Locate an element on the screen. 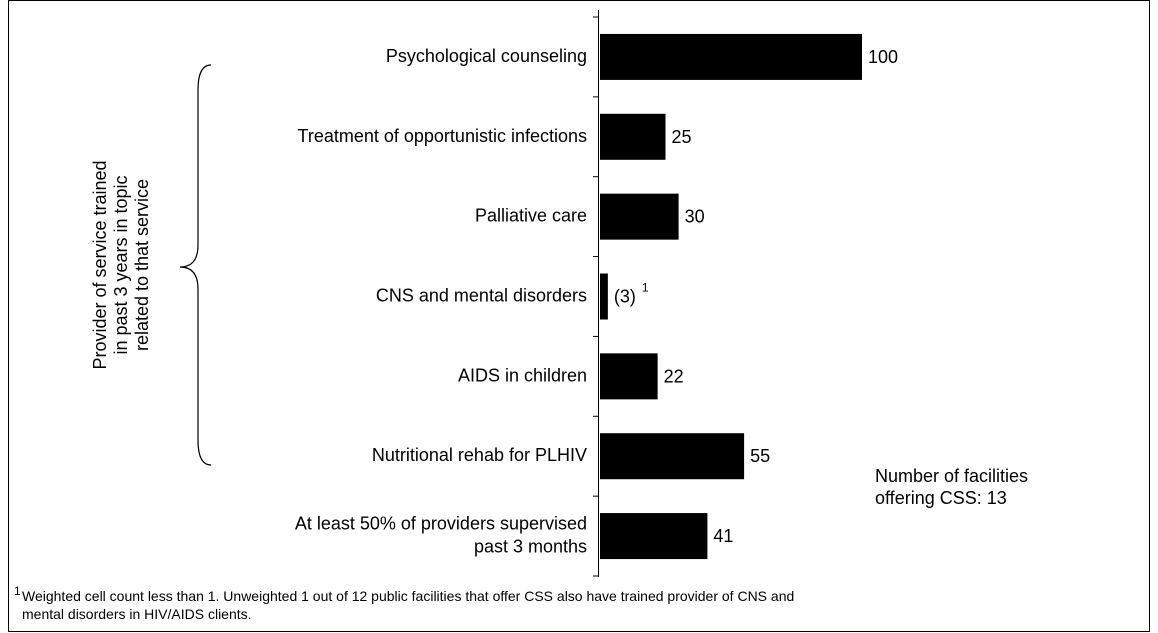  value-label: 22 is located at coordinates (674, 376).